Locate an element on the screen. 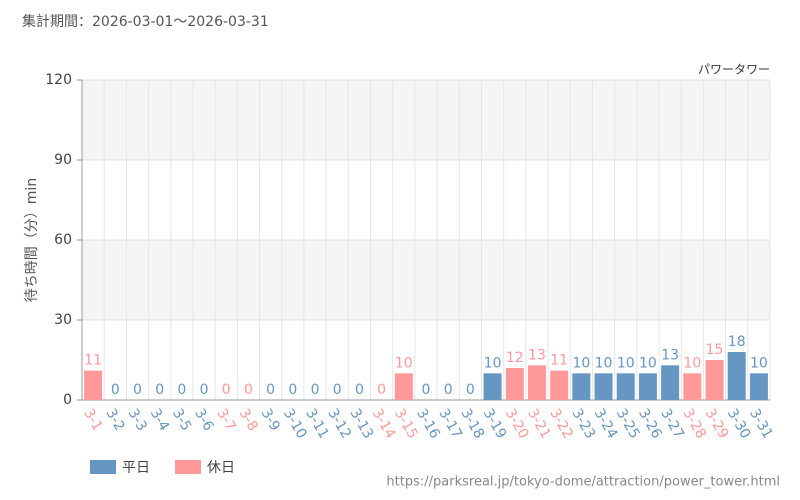 The image size is (800, 500). value-label: 12 is located at coordinates (515, 358).